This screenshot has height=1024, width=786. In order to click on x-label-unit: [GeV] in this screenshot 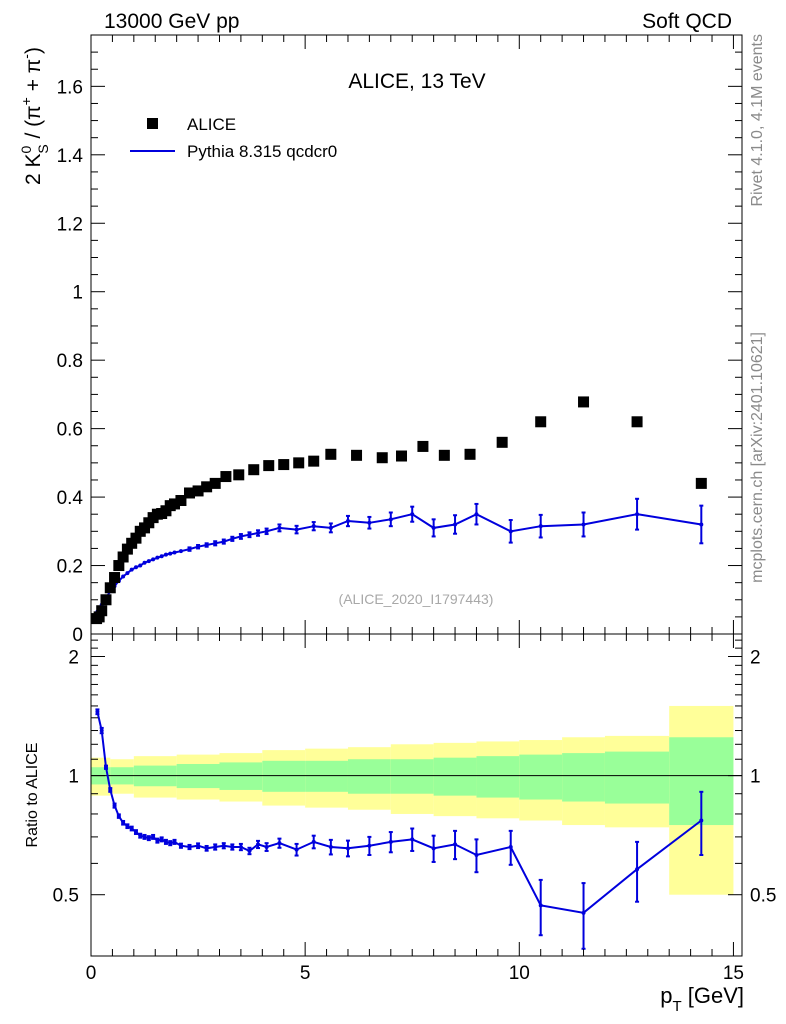, I will do `click(713, 995)`.